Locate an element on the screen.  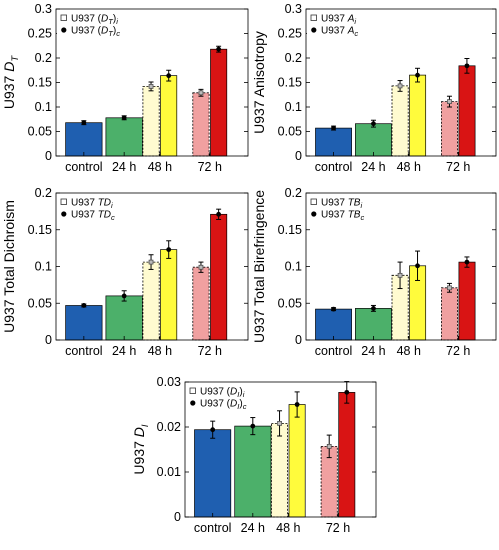
error-bar-control is located at coordinates (84, 123).